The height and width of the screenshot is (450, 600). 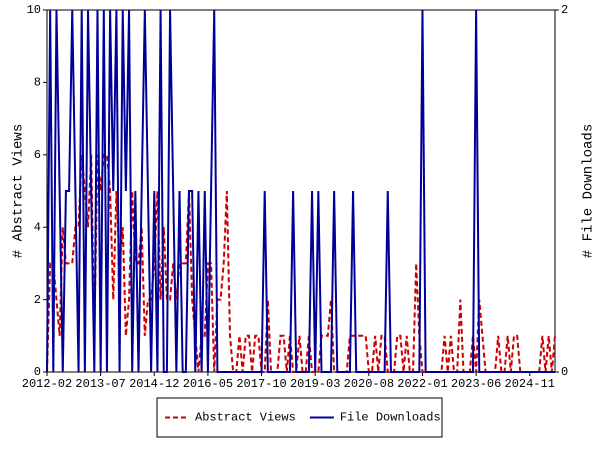 I want to click on y-tick-label: 2, so click(x=37, y=300).